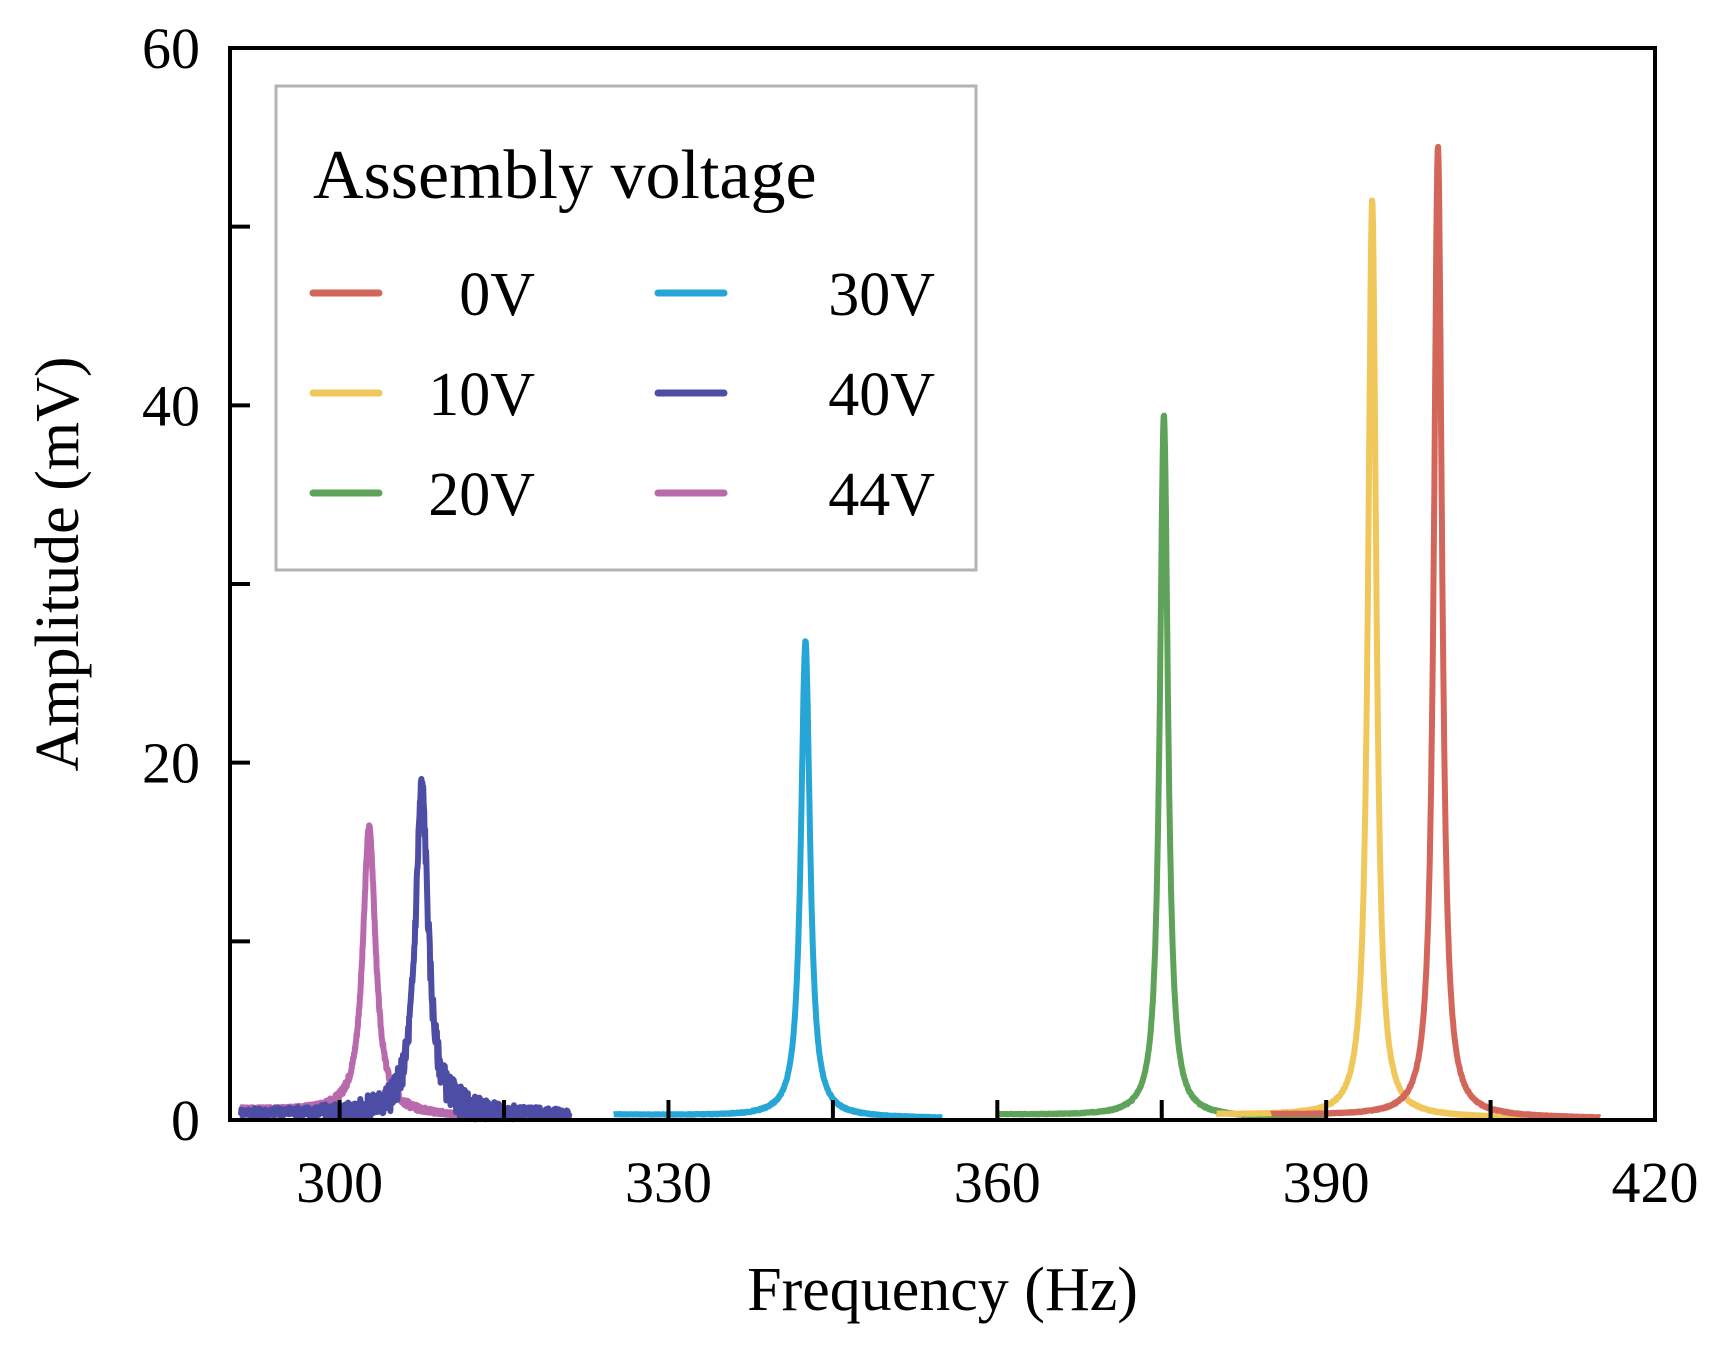  What do you see at coordinates (881, 395) in the screenshot?
I see `legend-label-40V: 40V` at bounding box center [881, 395].